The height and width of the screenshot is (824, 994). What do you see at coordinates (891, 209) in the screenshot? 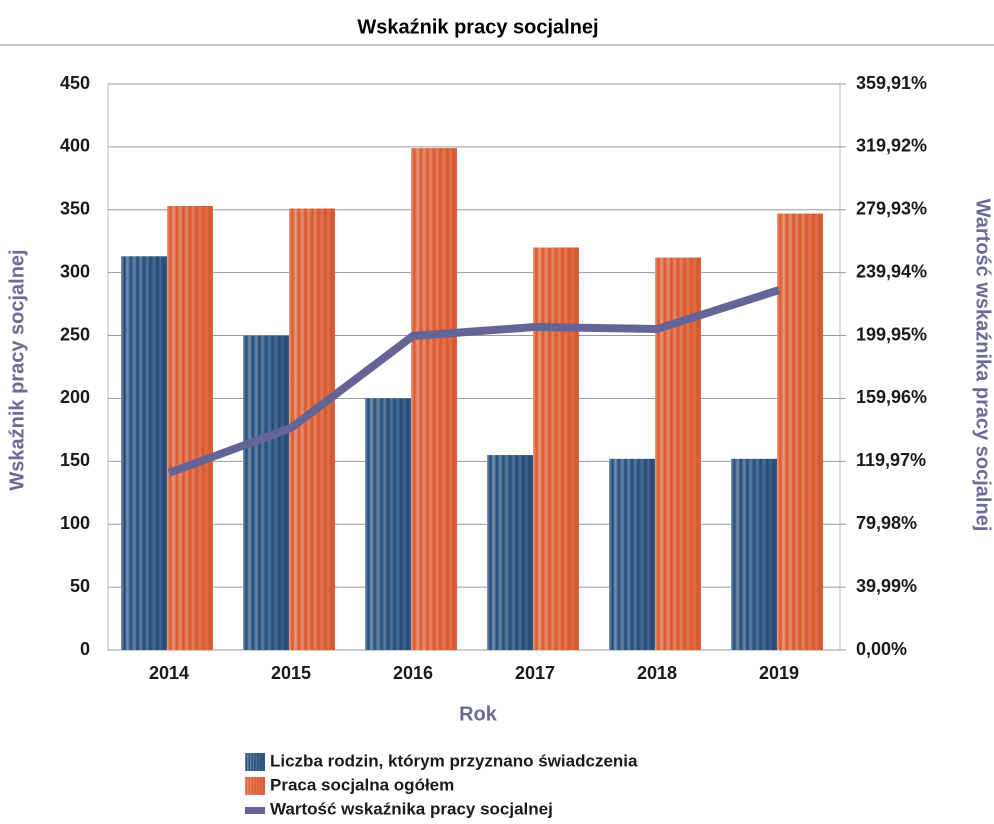
I see `y2-tick-label: 279,93%` at bounding box center [891, 209].